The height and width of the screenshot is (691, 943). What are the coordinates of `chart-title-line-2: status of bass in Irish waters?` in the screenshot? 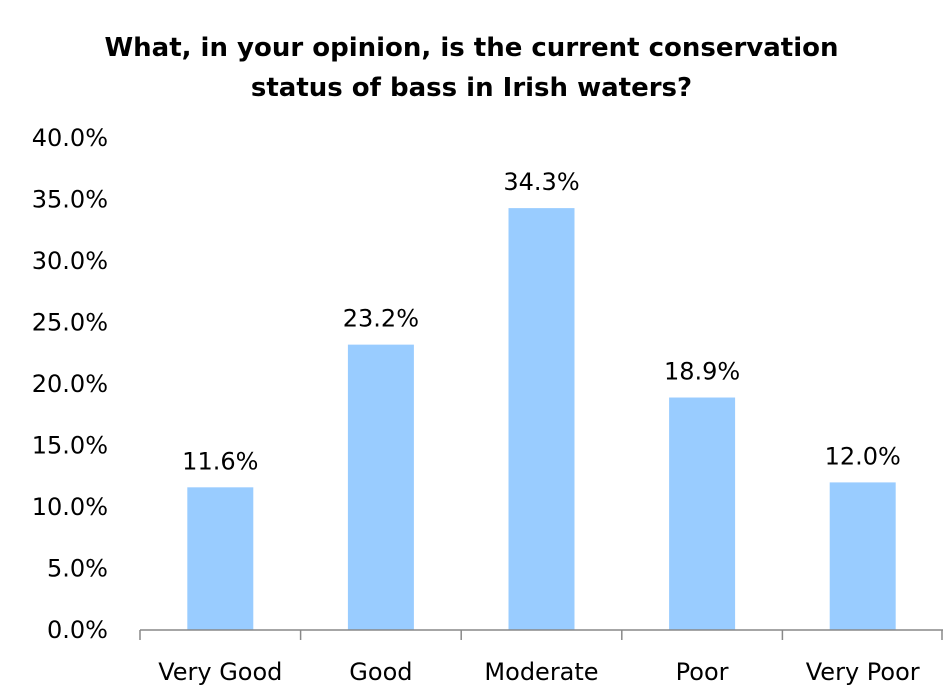 It's located at (471, 88).